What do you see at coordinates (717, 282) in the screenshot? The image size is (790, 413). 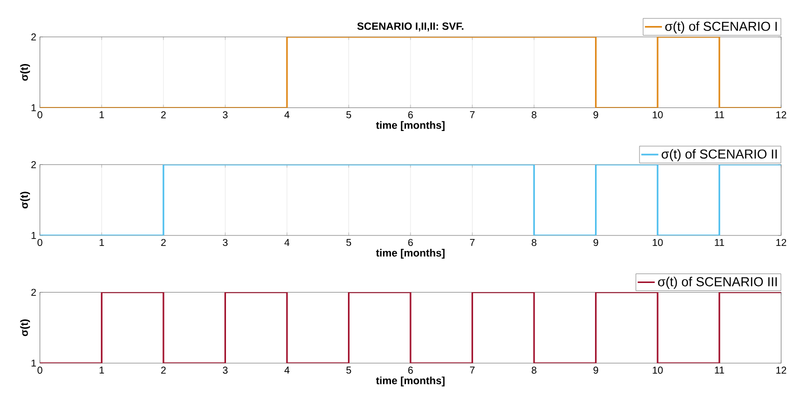 I see `legend-label: σ(t) of SCENARIO III` at bounding box center [717, 282].